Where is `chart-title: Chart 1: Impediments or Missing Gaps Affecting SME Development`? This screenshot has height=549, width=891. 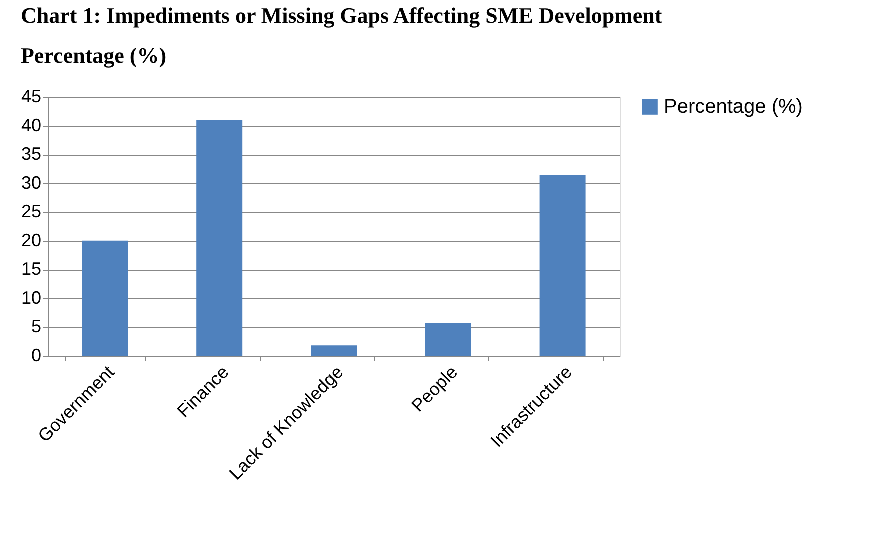
chart-title: Chart 1: Impediments or Missing Gaps Affecting SME Development is located at coordinates (341, 15).